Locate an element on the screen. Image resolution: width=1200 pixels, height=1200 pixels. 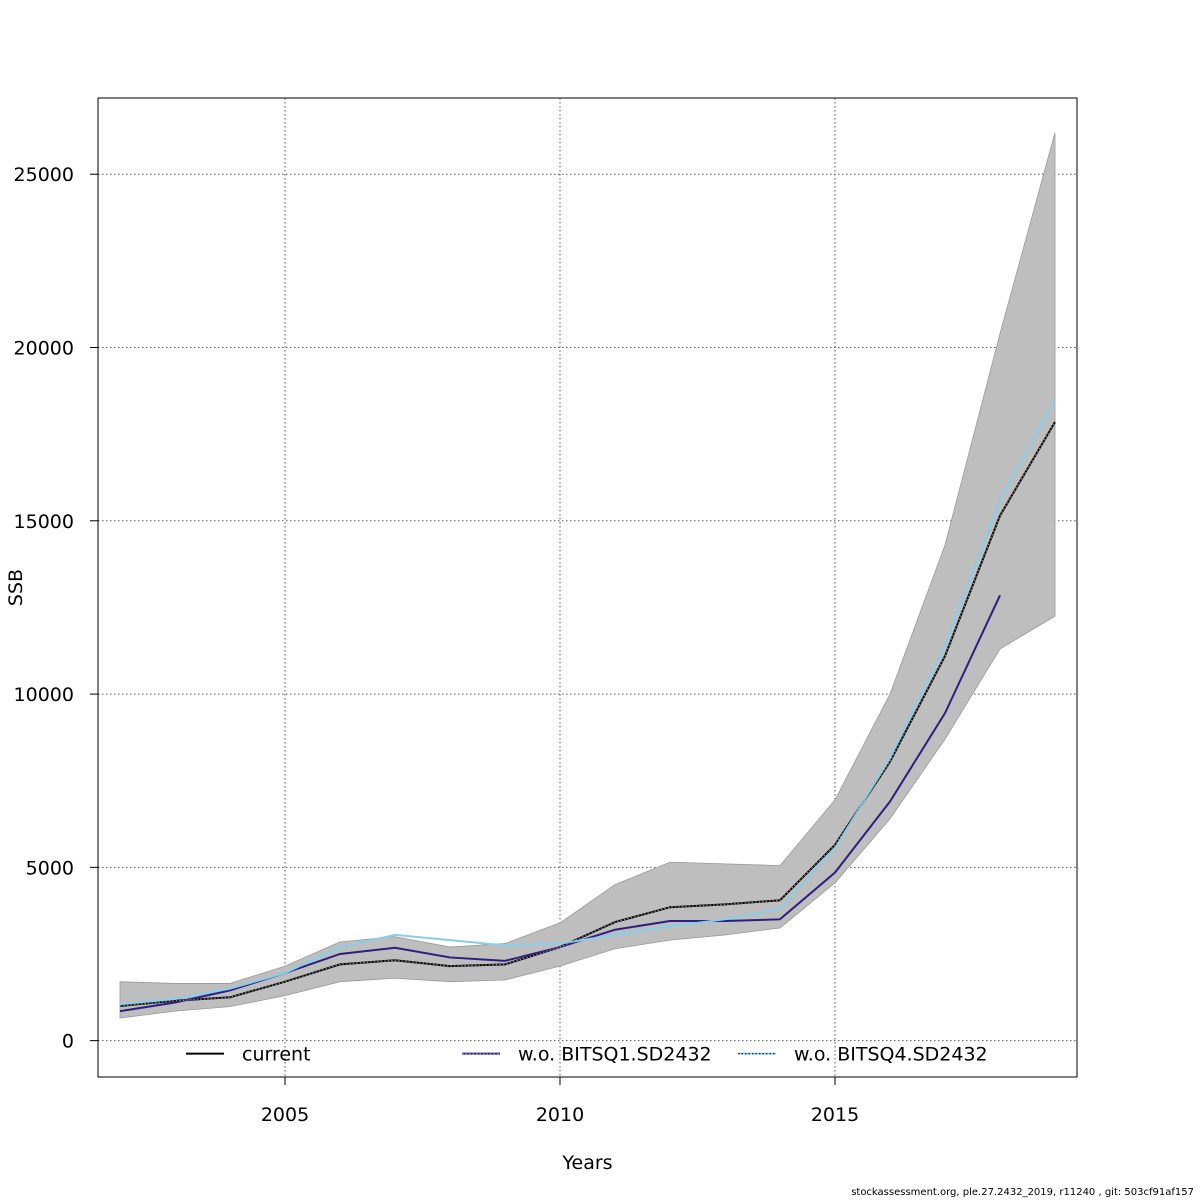
y-tick-label: 10000 is located at coordinates (44, 695).